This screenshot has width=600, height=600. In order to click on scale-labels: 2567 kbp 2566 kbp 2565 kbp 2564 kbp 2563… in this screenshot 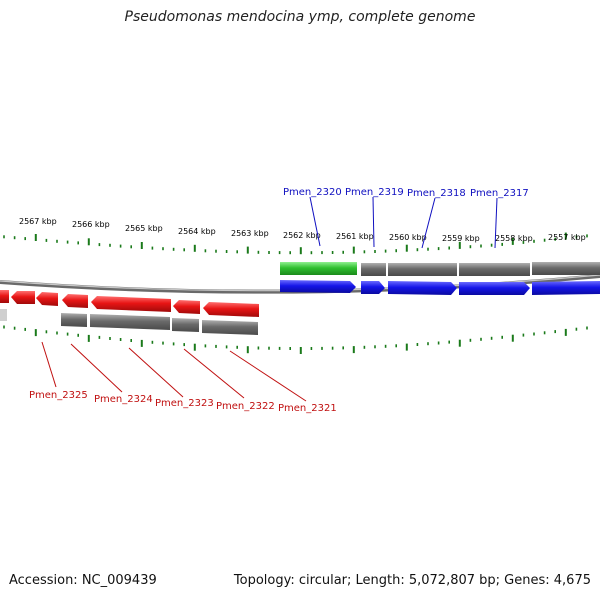, I will do `click(302, 230)`.